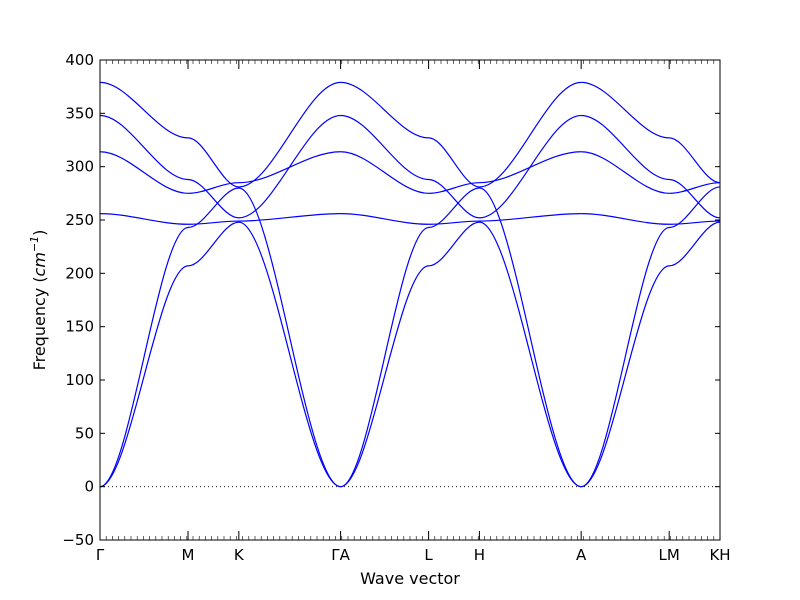 The width and height of the screenshot is (800, 600). Describe the element at coordinates (39, 323) in the screenshot. I see `y-axis-label-prefix: Frequency (` at that location.